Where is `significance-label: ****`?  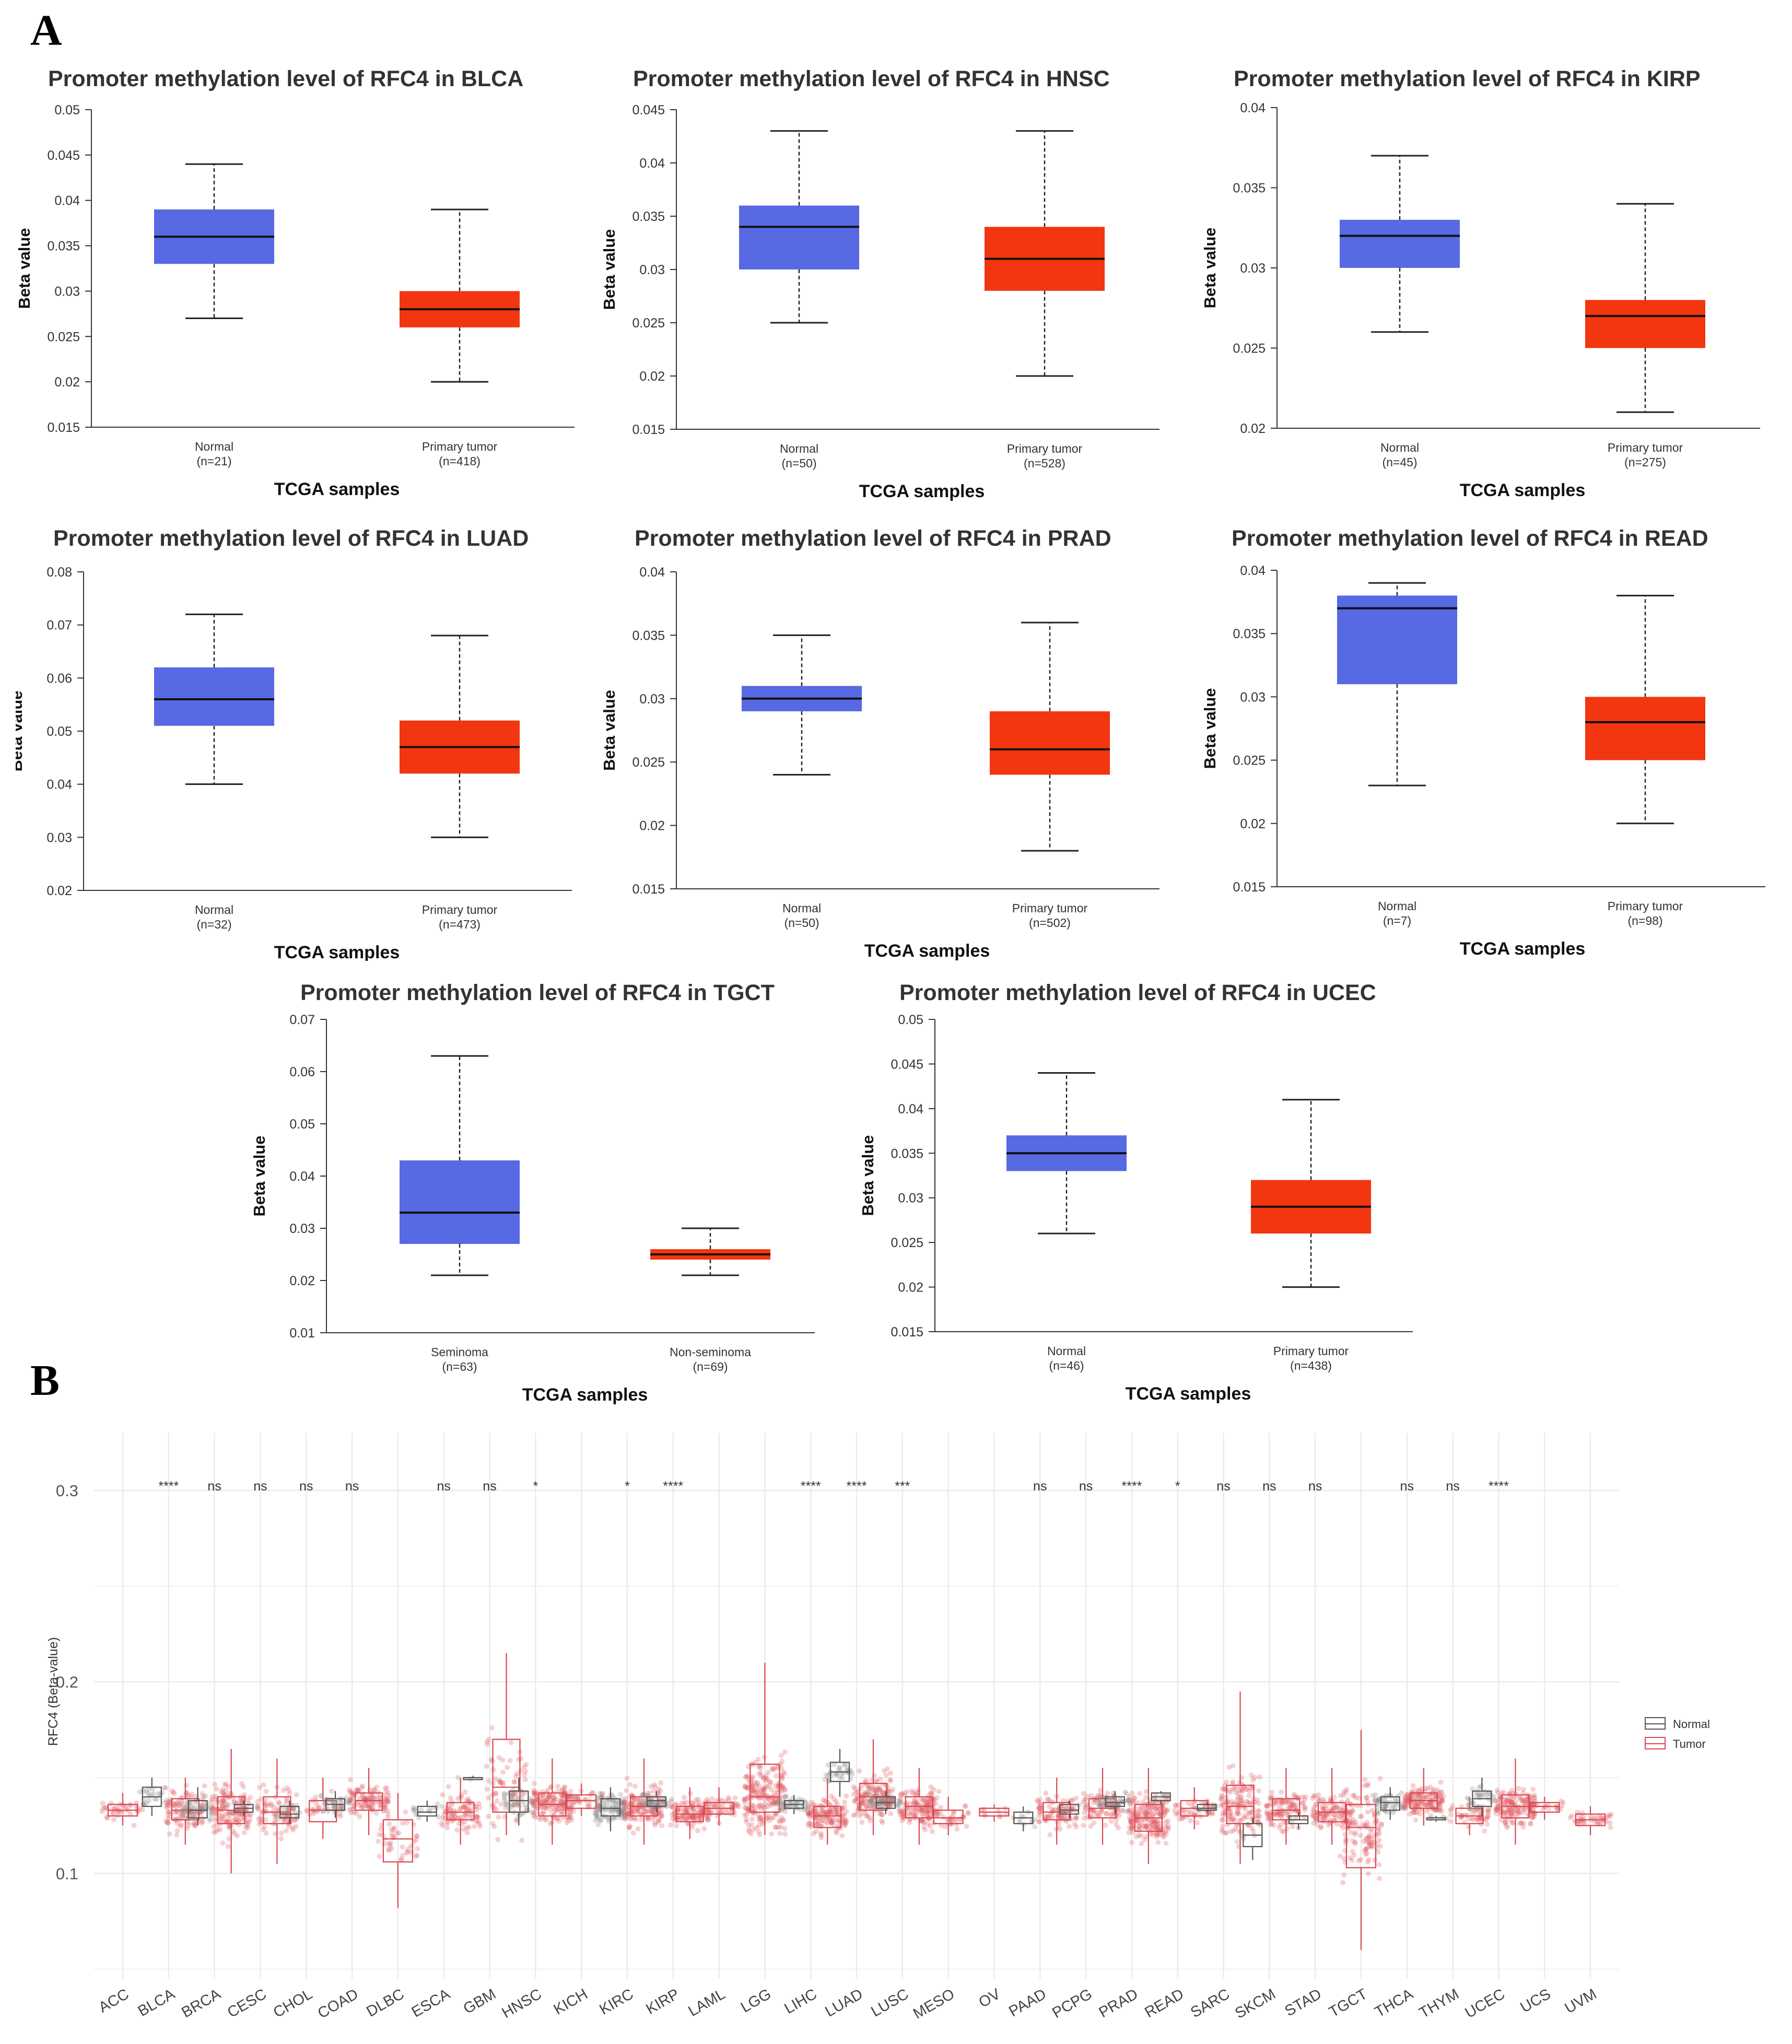 significance-label: **** is located at coordinates (1131, 1486).